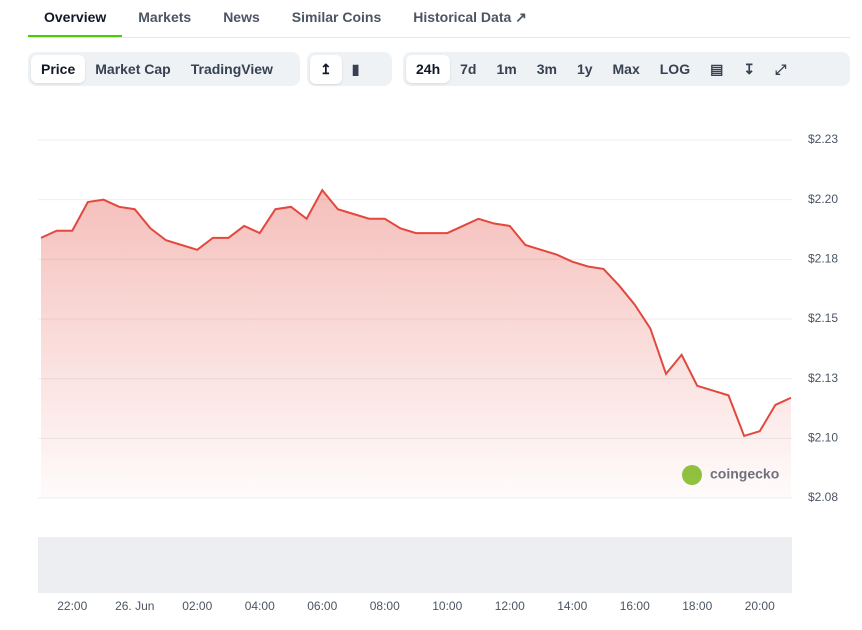 The width and height of the screenshot is (862, 630). I want to click on button: 1y, so click(584, 69).